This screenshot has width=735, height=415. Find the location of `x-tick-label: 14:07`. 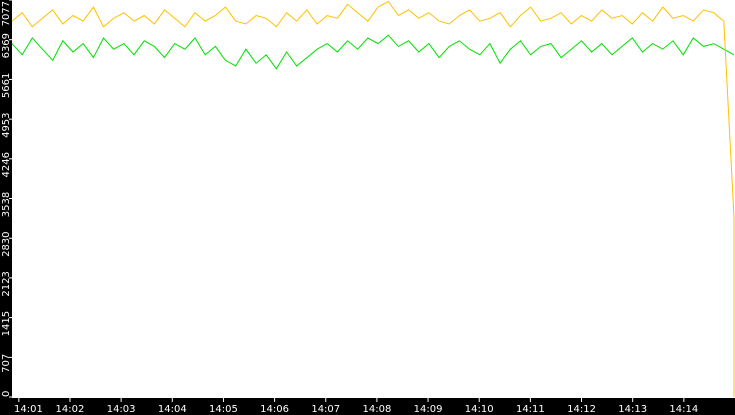

x-tick-label: 14:07 is located at coordinates (325, 409).